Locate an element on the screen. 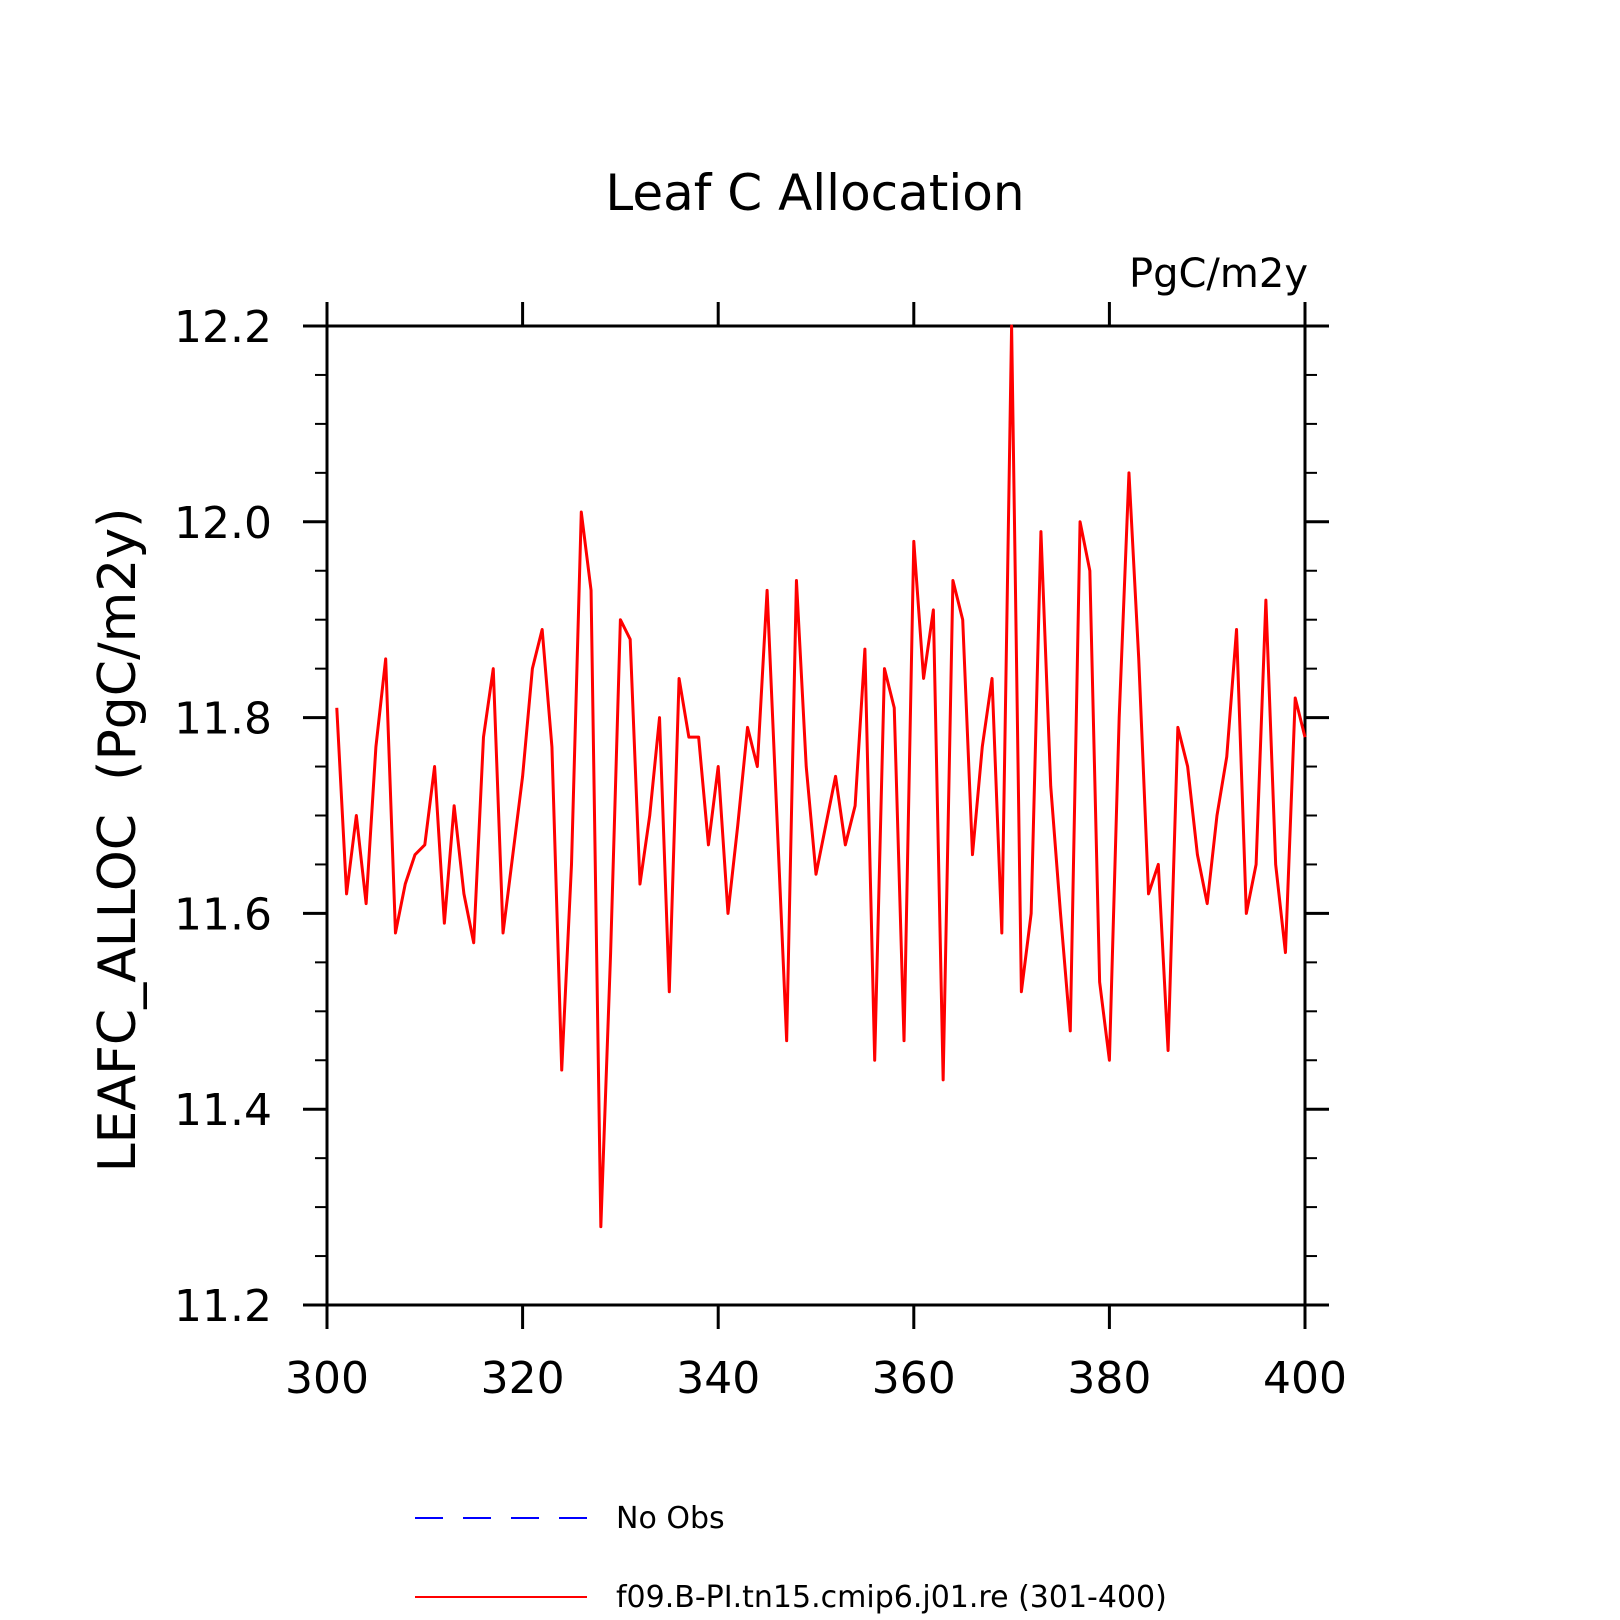 The image size is (1620, 1620). y-tick-label: 11.2 is located at coordinates (223, 1306).